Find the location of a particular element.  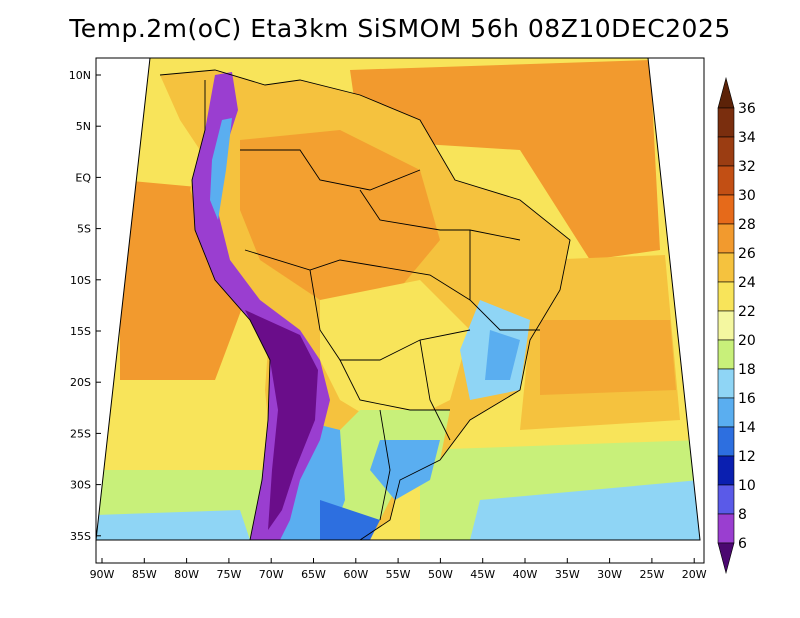

colorbar-label: 16 is located at coordinates (747, 399).